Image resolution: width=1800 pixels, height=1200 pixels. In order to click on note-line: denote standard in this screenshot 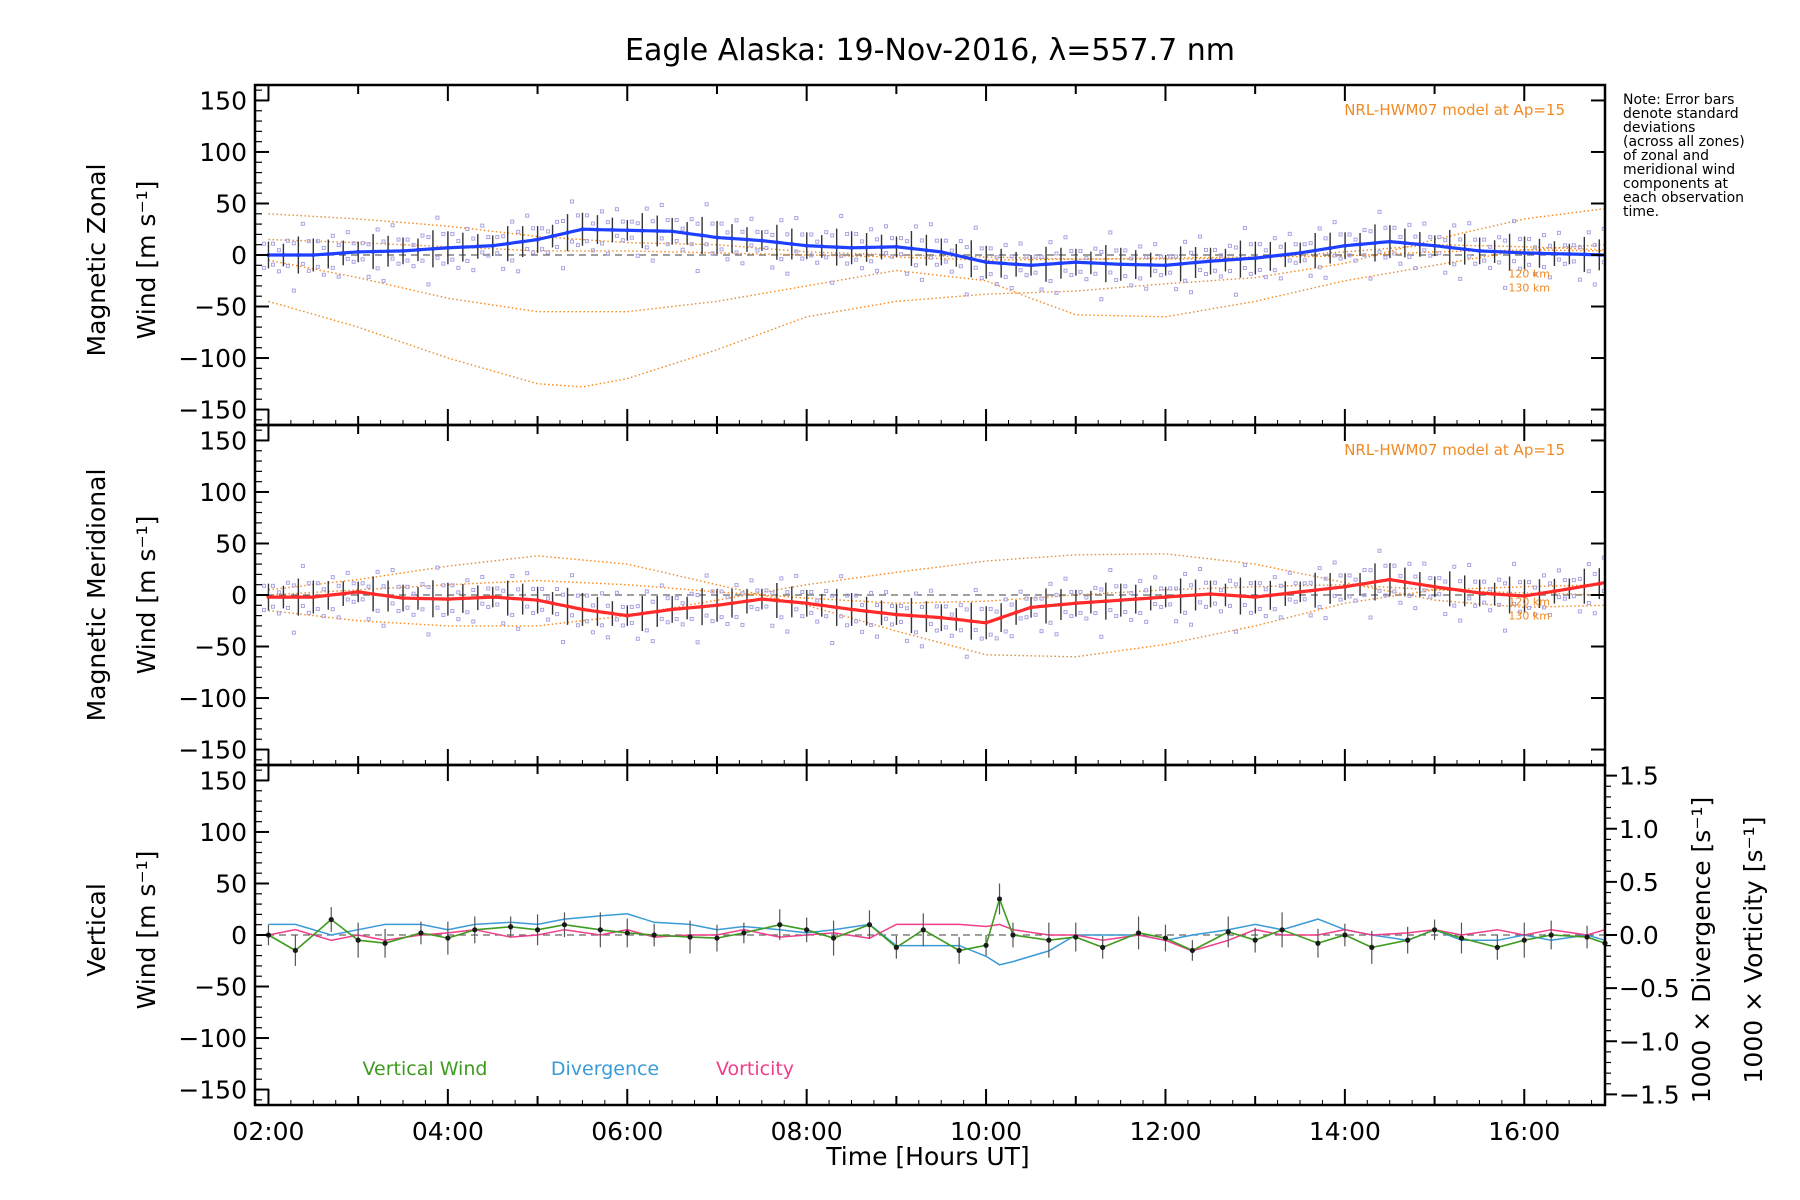, I will do `click(1681, 114)`.